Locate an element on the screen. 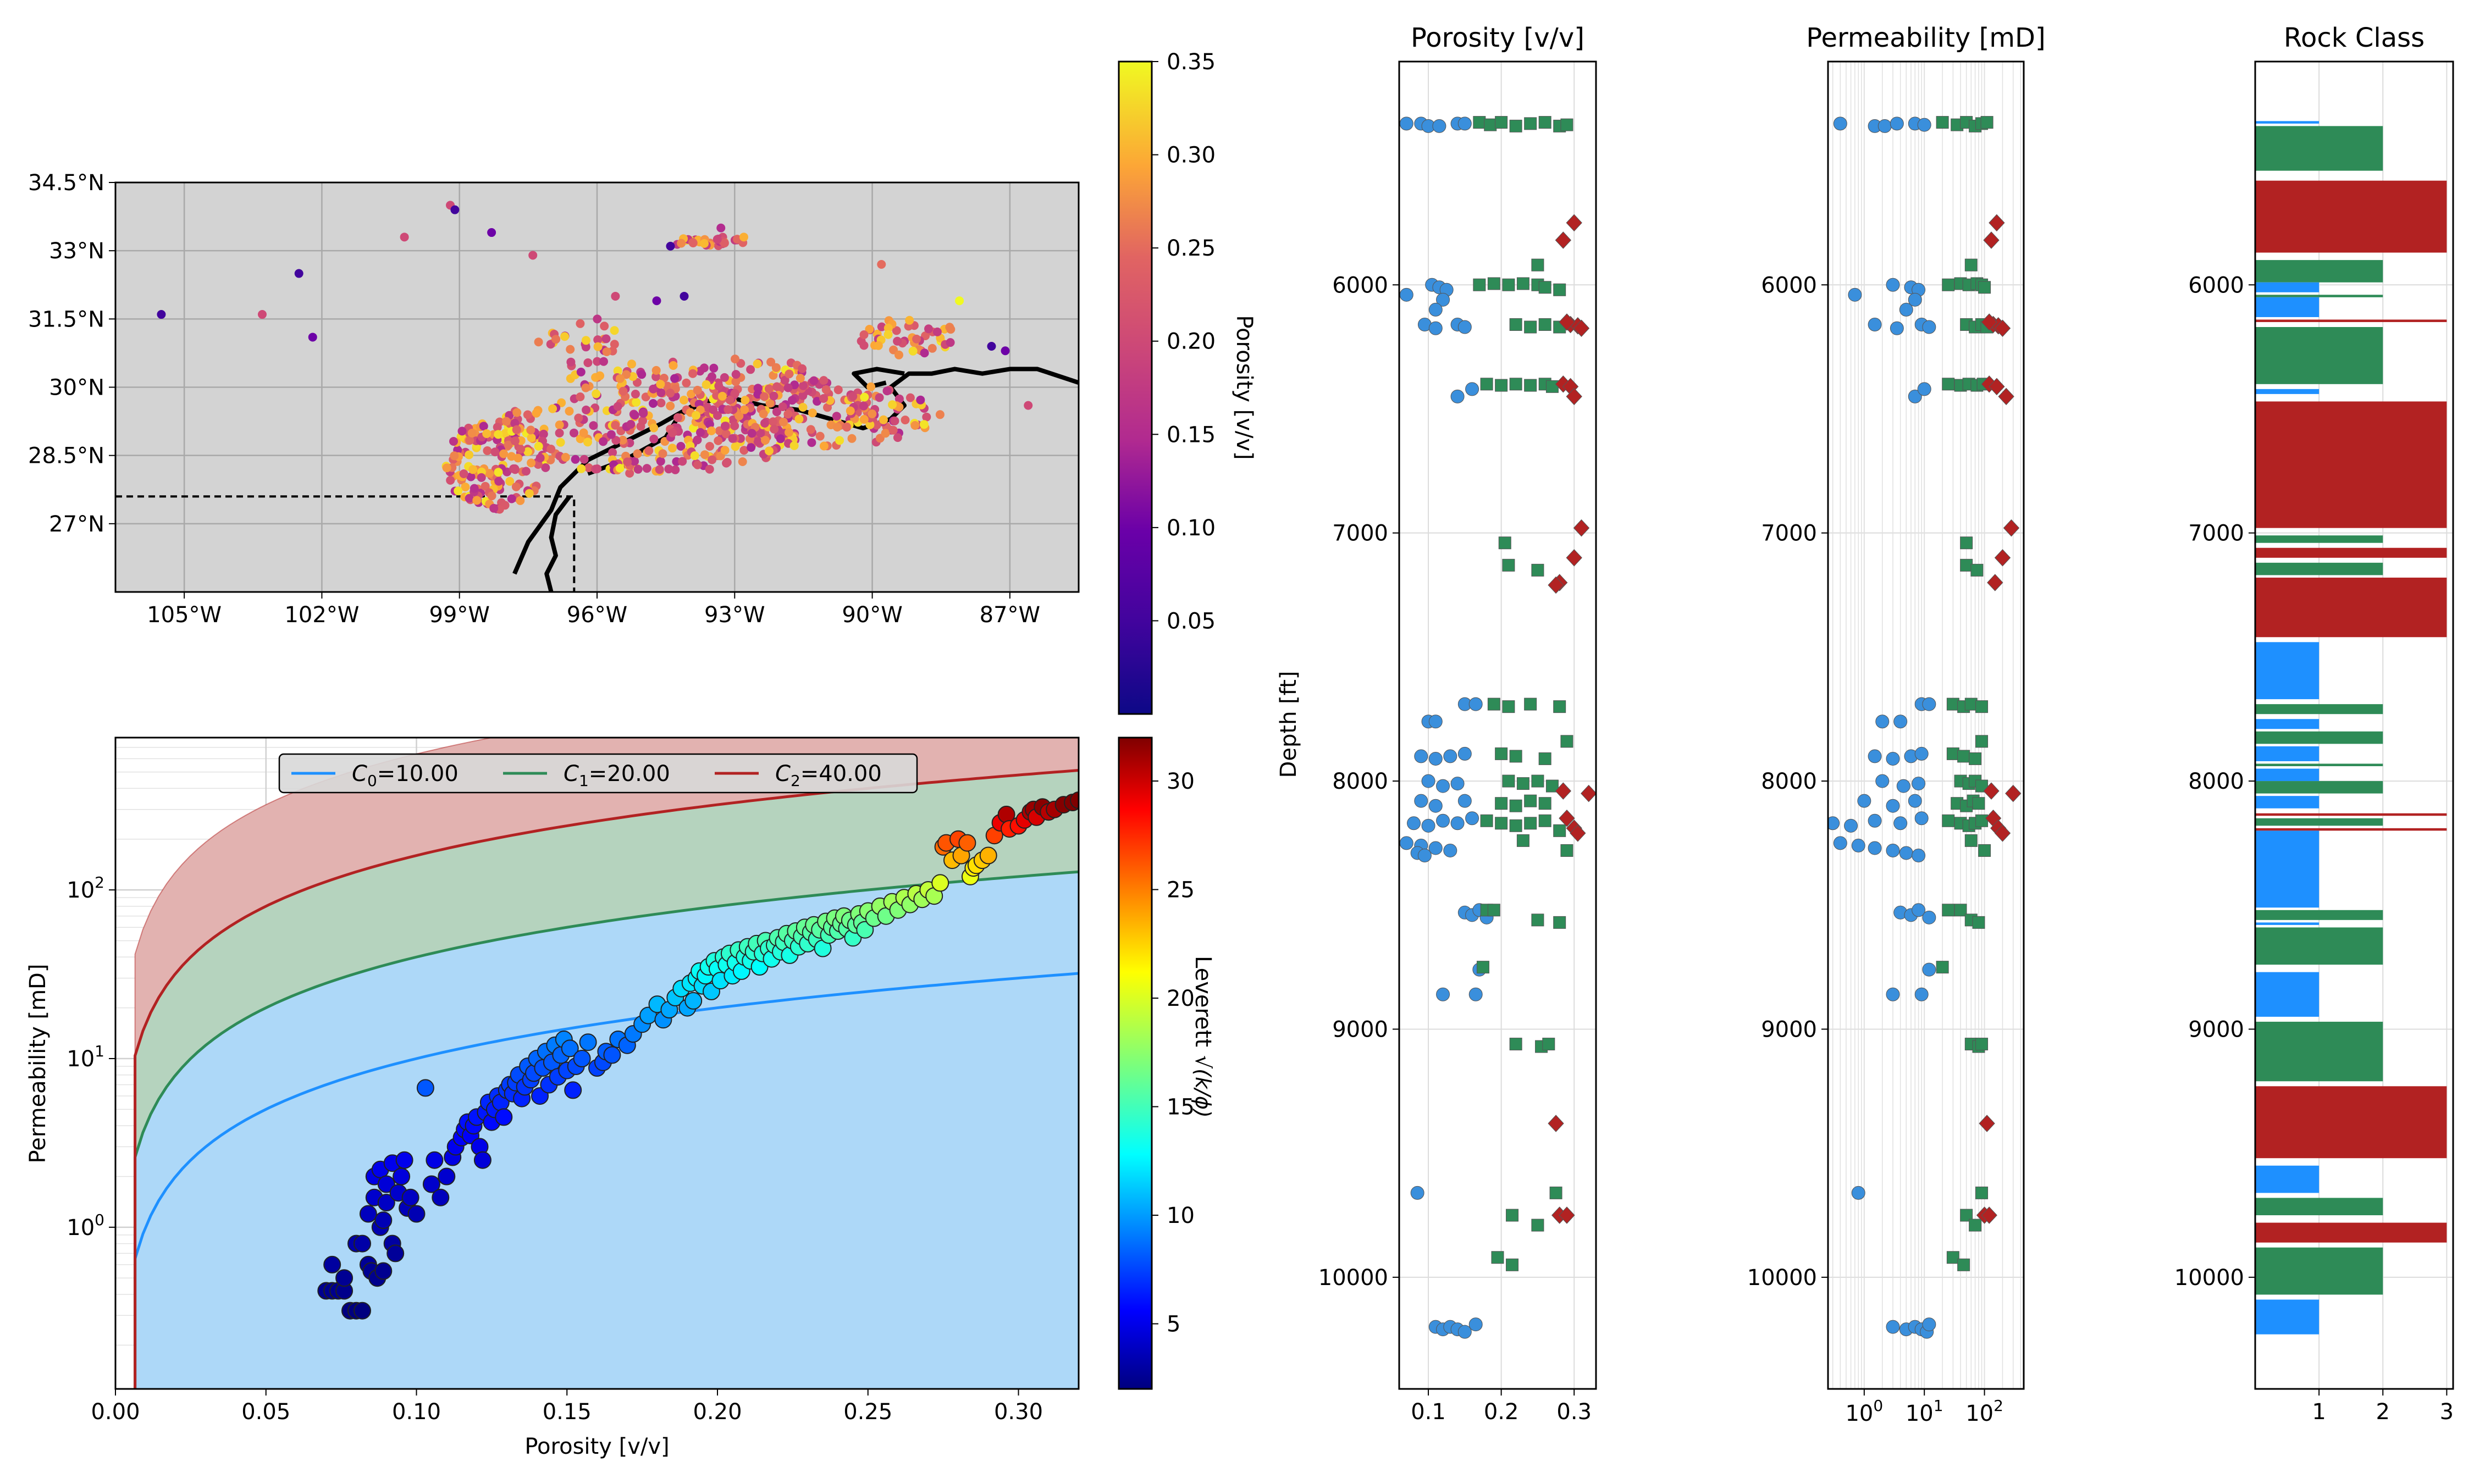 The width and height of the screenshot is (2474, 1484). rock-class-track-x-ticks: 1 2 3 is located at coordinates (2383, 1407).